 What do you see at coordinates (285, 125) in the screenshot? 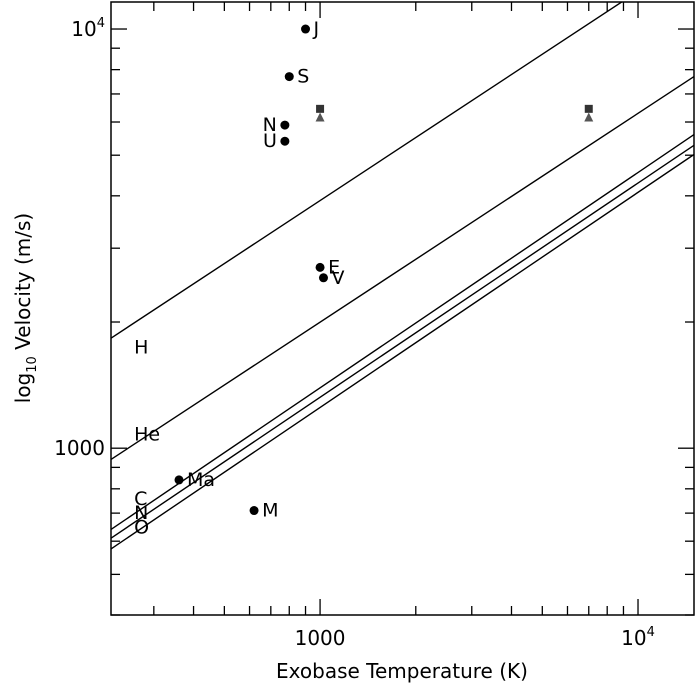
I see `point-n` at bounding box center [285, 125].